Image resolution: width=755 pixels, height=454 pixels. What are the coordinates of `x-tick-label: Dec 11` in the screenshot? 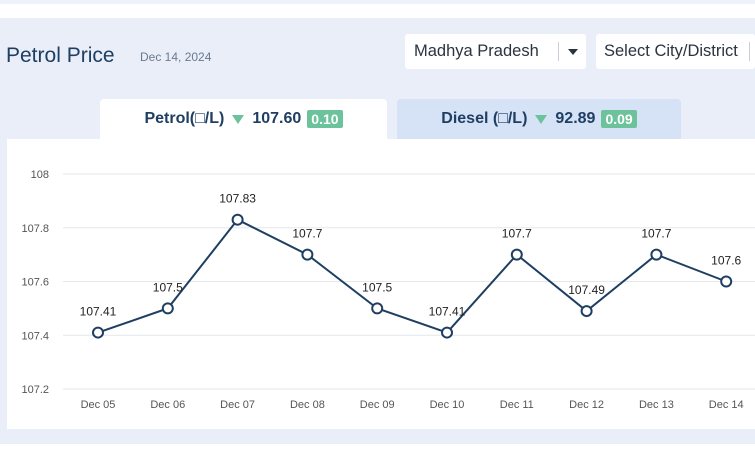 It's located at (517, 405).